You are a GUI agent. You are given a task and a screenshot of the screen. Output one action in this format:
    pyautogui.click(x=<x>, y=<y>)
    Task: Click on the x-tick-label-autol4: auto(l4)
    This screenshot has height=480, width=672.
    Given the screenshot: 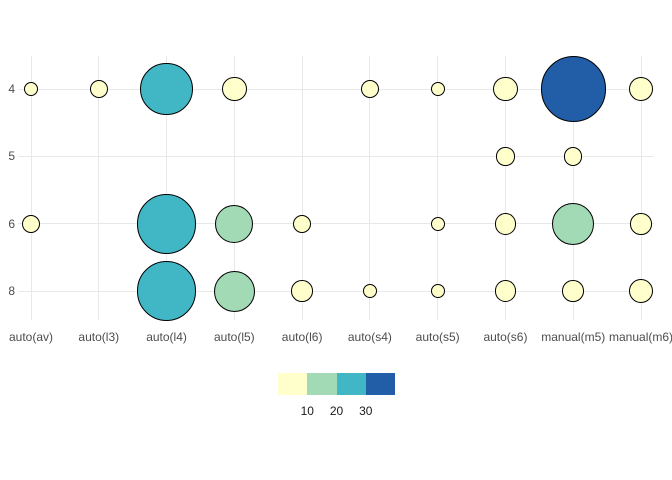 What is the action you would take?
    pyautogui.click(x=166, y=337)
    